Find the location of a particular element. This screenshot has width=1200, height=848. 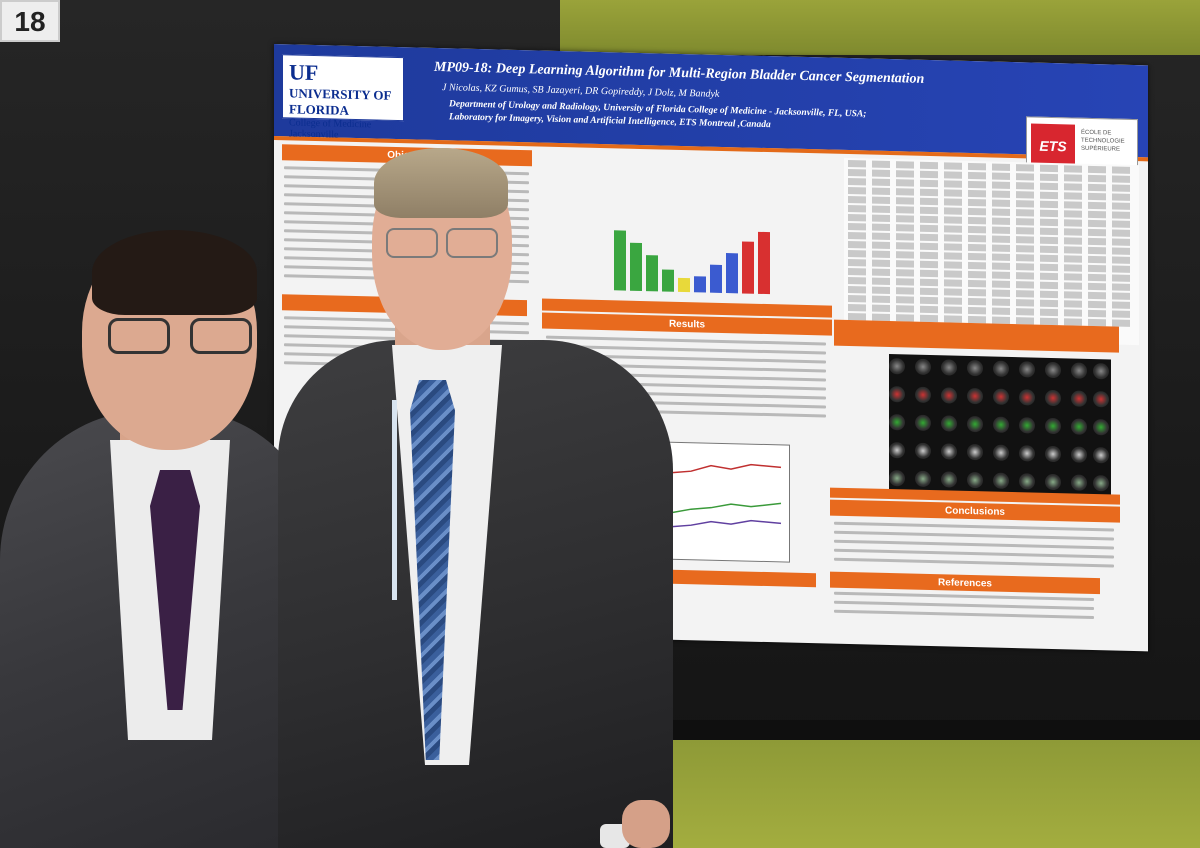

person-right-glasses is located at coordinates (442, 246).